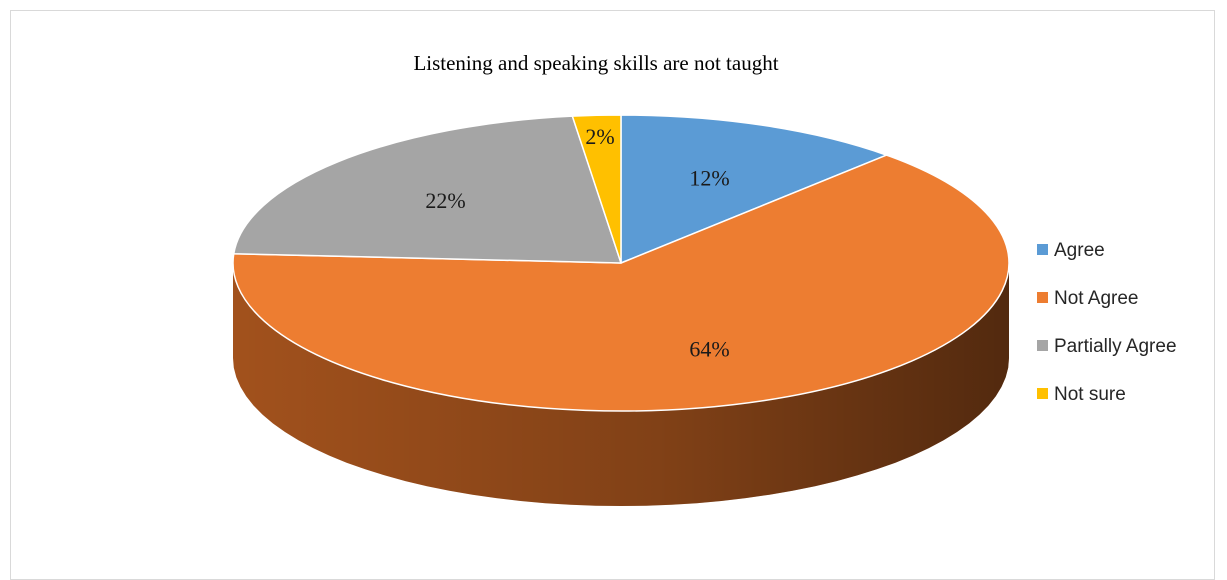 This screenshot has height=580, width=1227. Describe the element at coordinates (445, 200) in the screenshot. I see `data-label-partially-agree: 22%` at that location.